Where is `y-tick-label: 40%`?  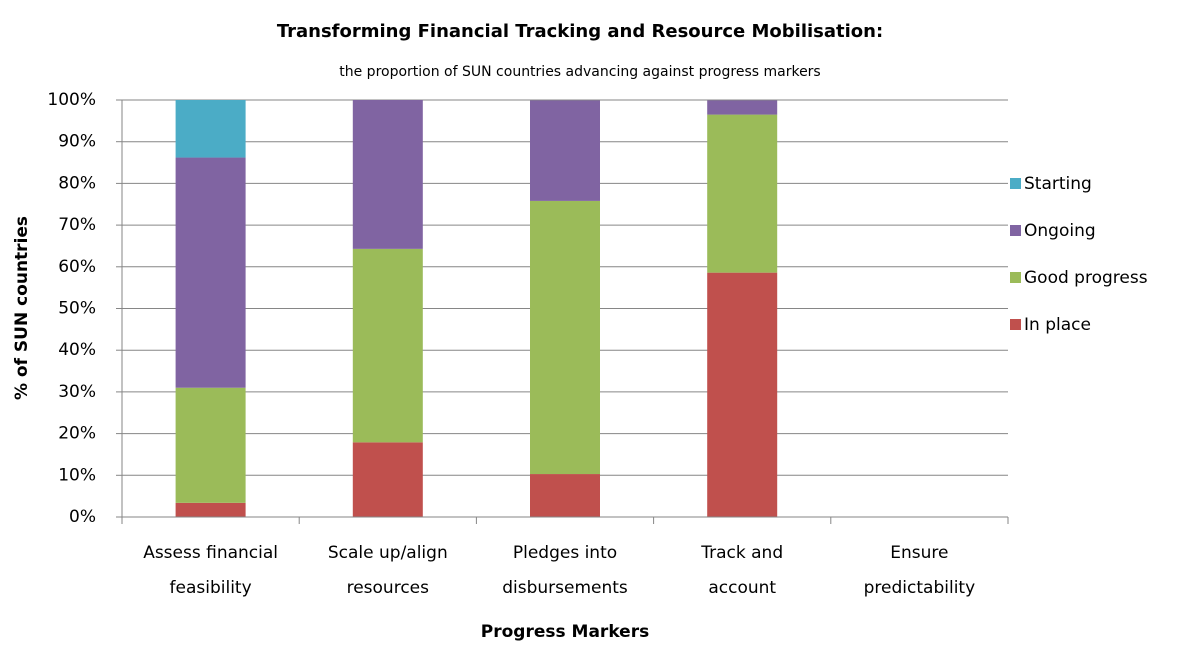 y-tick-label: 40% is located at coordinates (77, 350).